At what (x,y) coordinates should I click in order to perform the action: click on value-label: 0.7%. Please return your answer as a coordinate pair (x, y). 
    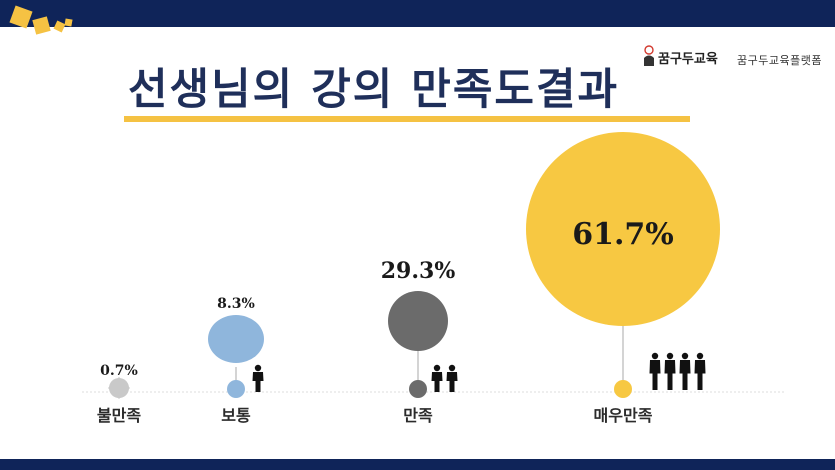
    Looking at the image, I should click on (119, 371).